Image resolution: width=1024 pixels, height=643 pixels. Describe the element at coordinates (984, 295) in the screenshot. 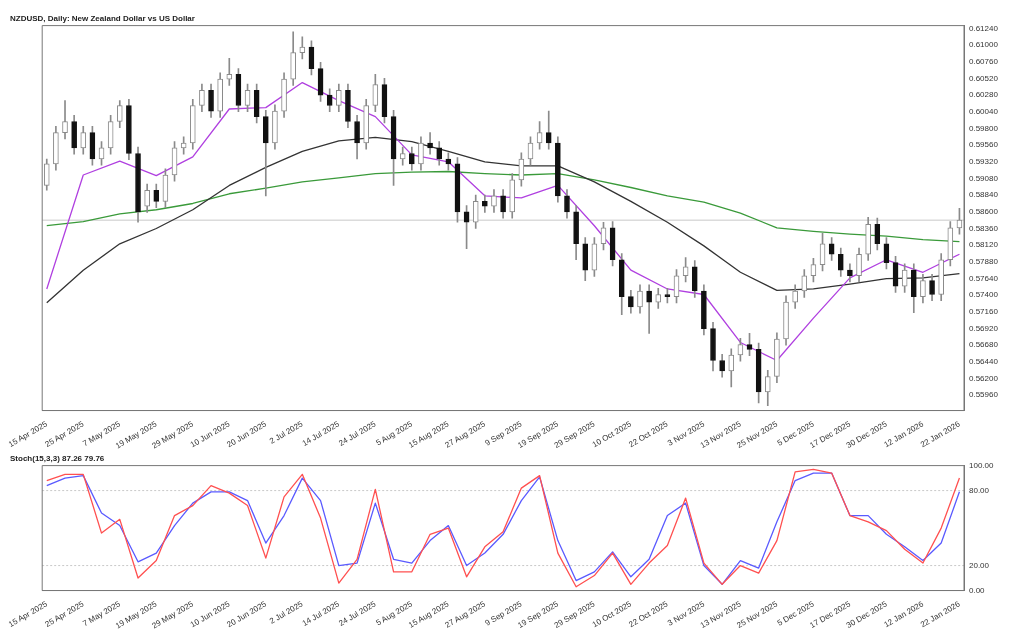

I see `y-tick-label: 0.57400` at that location.